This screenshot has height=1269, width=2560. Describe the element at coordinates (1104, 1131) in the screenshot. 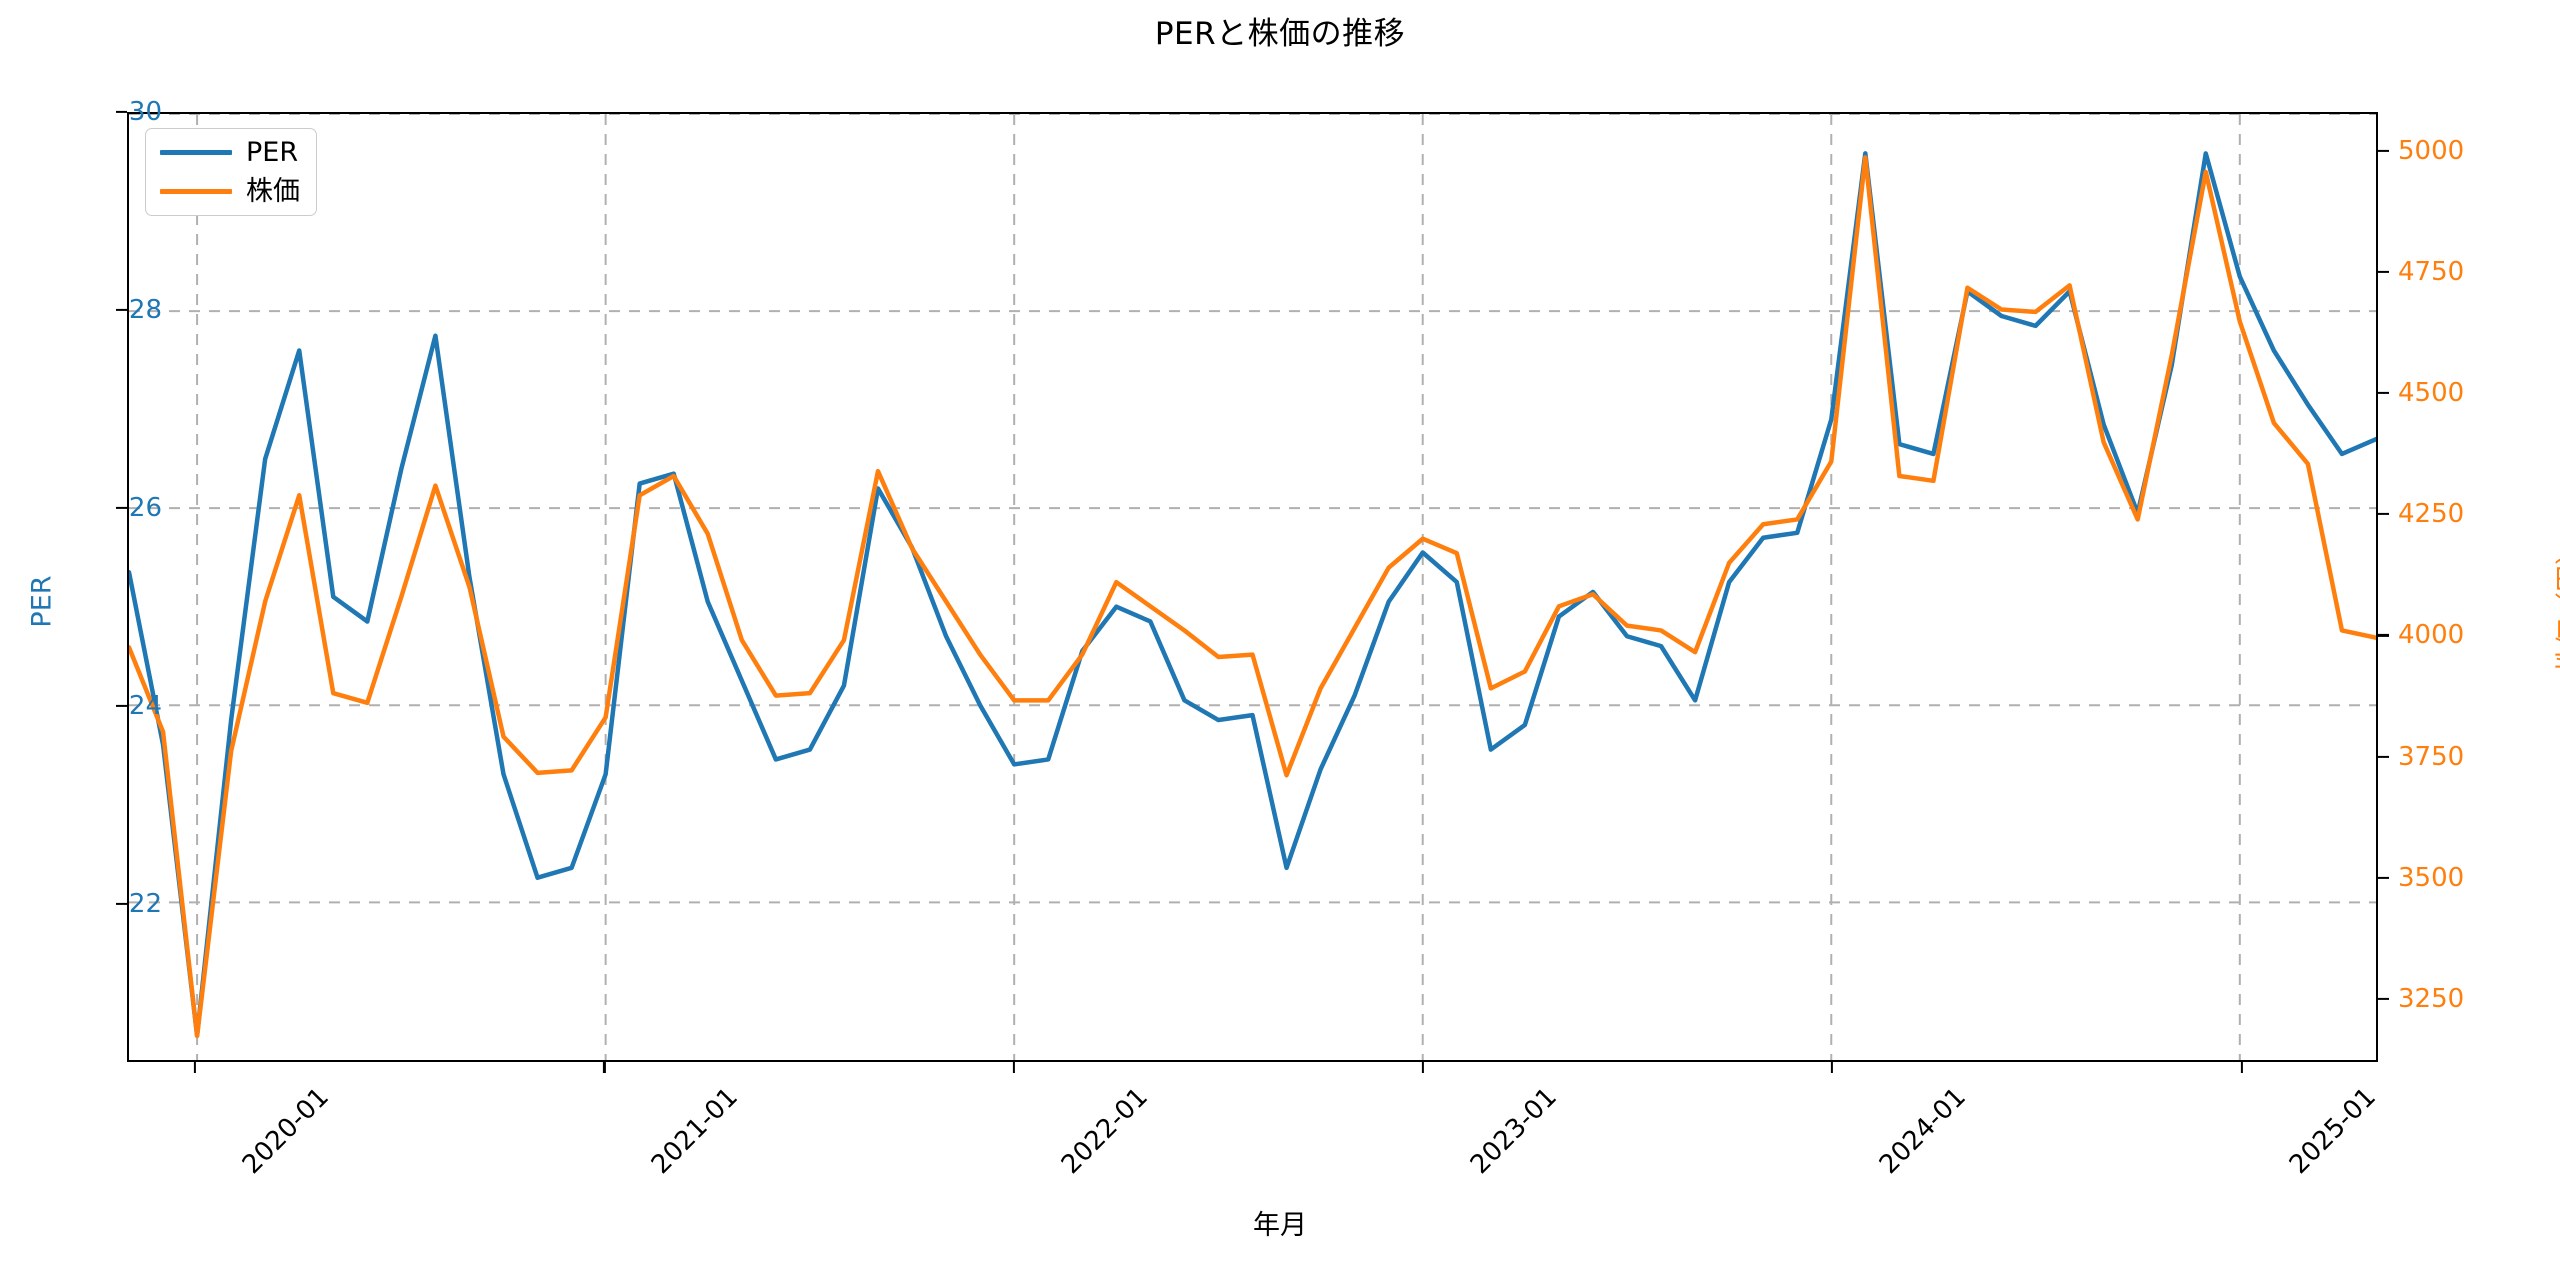

I see `x-axis-tick-label: 2022-01` at that location.